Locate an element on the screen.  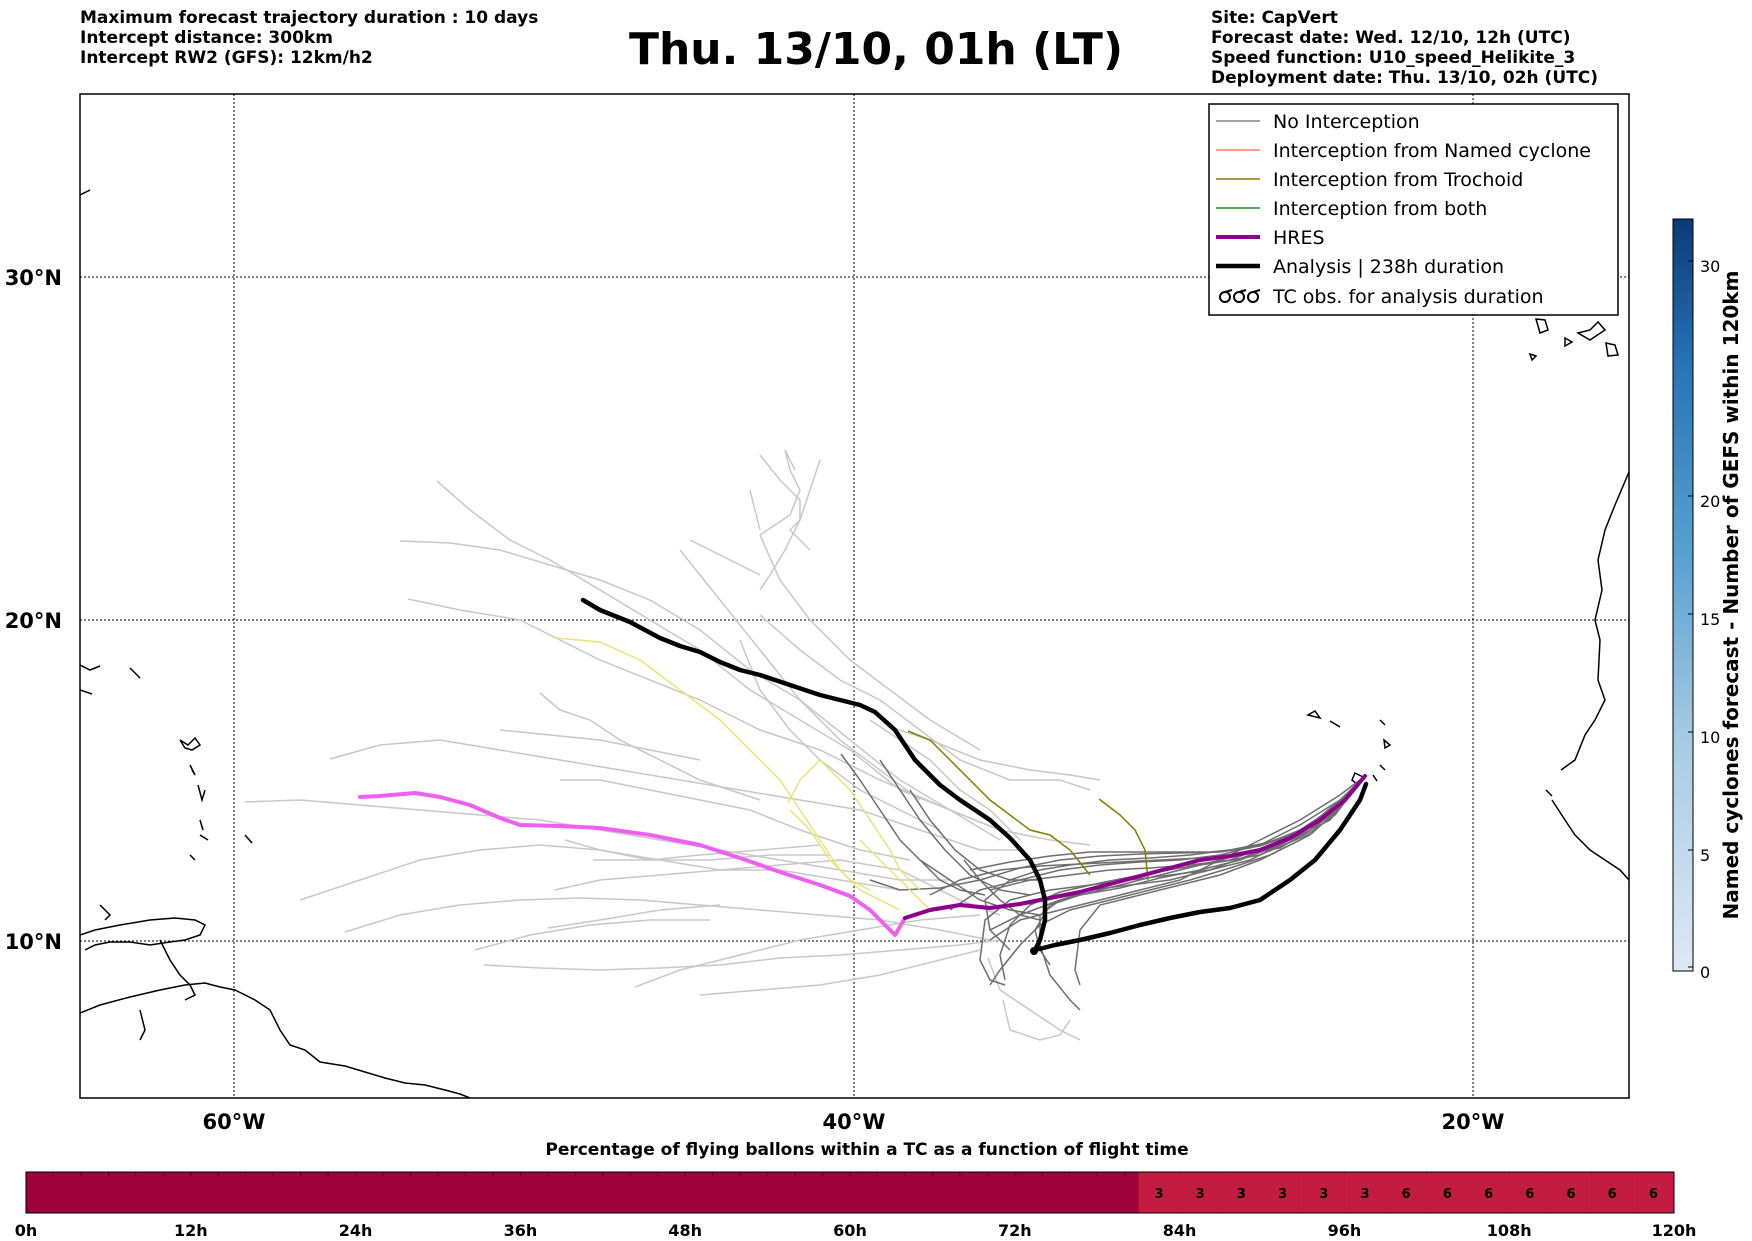
flight-time-bar-frame is located at coordinates (850, 1192).